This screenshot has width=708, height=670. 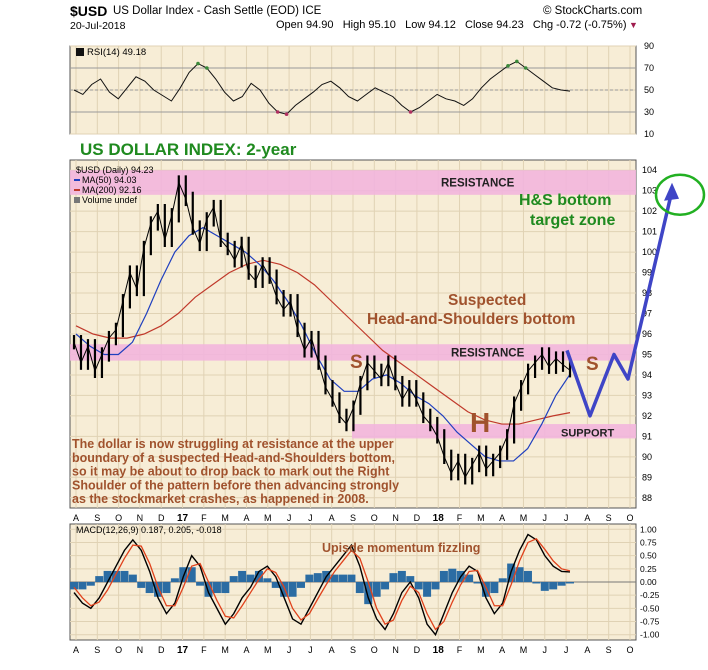 I want to click on target-zone-label-1: H&S bottom, so click(x=565, y=200).